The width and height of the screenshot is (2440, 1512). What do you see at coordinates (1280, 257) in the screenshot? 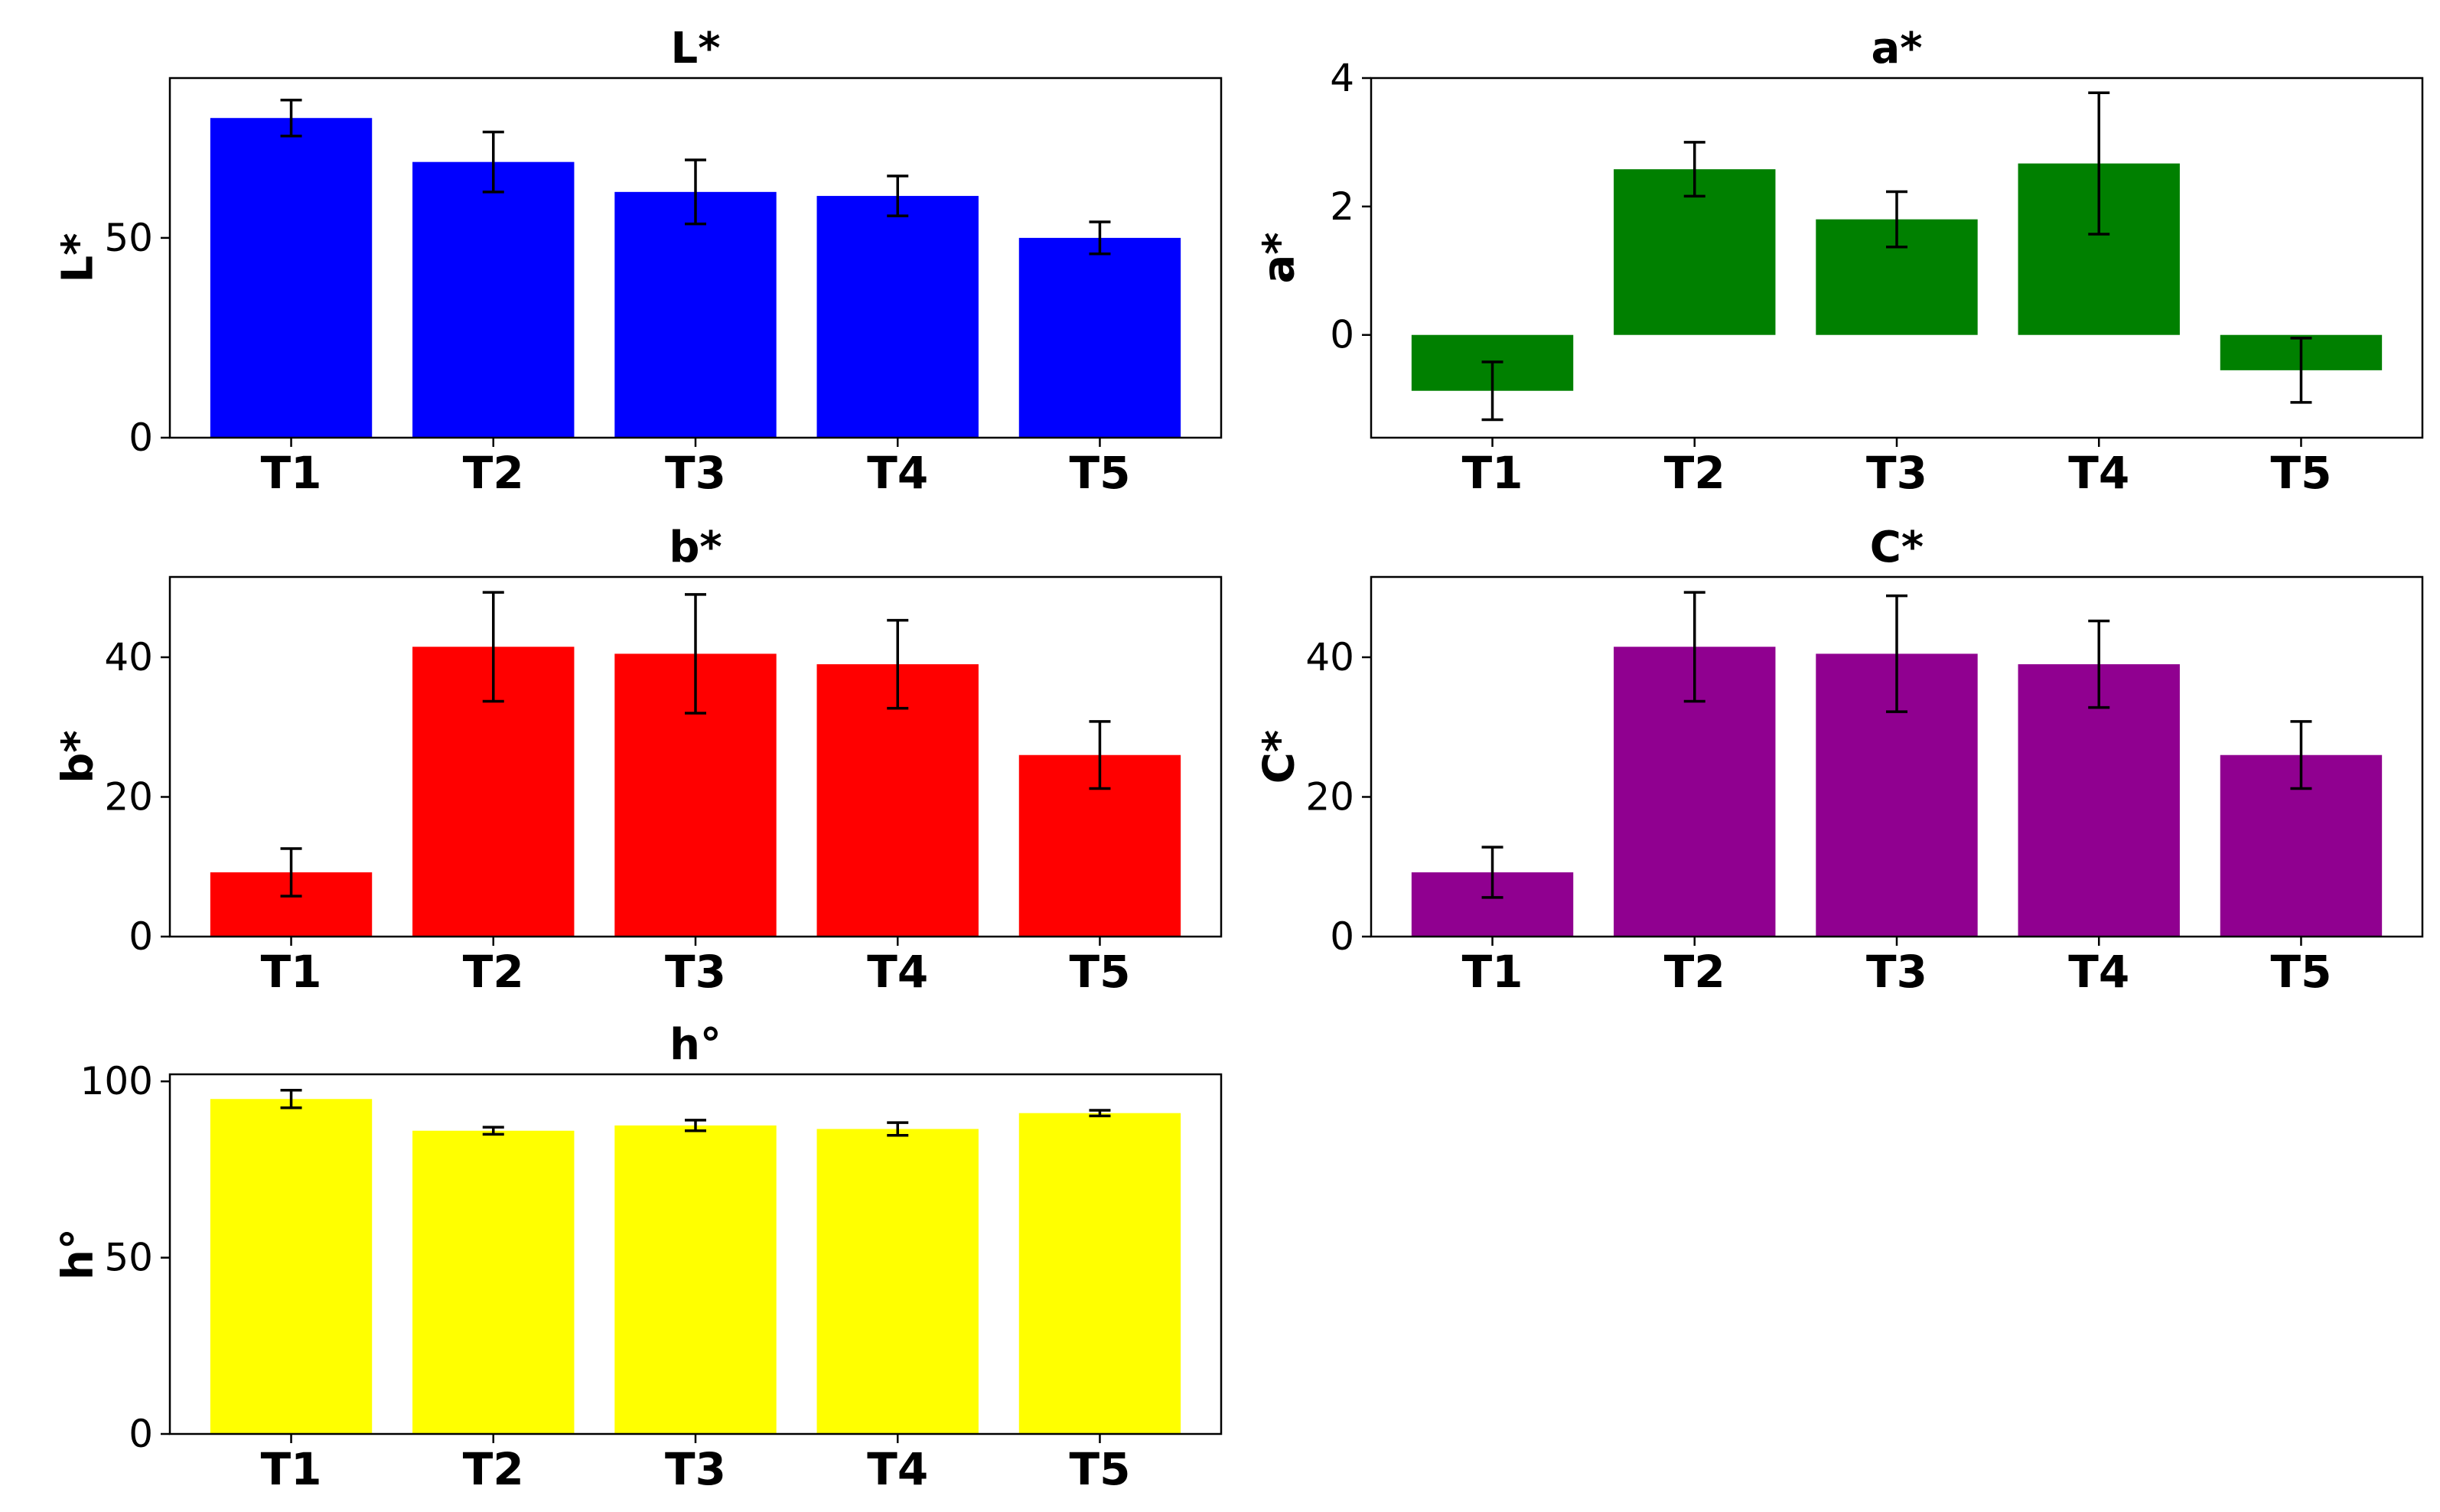
I see `ylabel-a: a*` at bounding box center [1280, 257].